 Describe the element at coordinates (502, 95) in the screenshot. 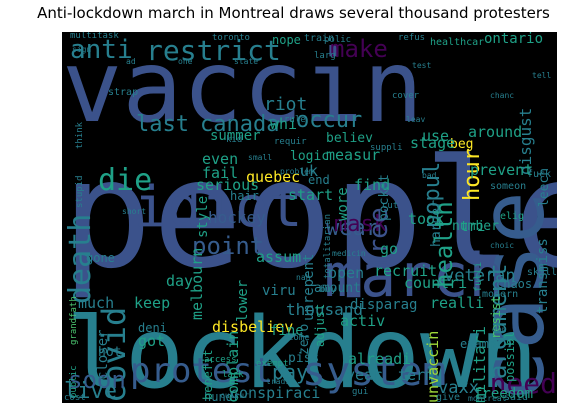

I see `word-chanc: chanc` at that location.